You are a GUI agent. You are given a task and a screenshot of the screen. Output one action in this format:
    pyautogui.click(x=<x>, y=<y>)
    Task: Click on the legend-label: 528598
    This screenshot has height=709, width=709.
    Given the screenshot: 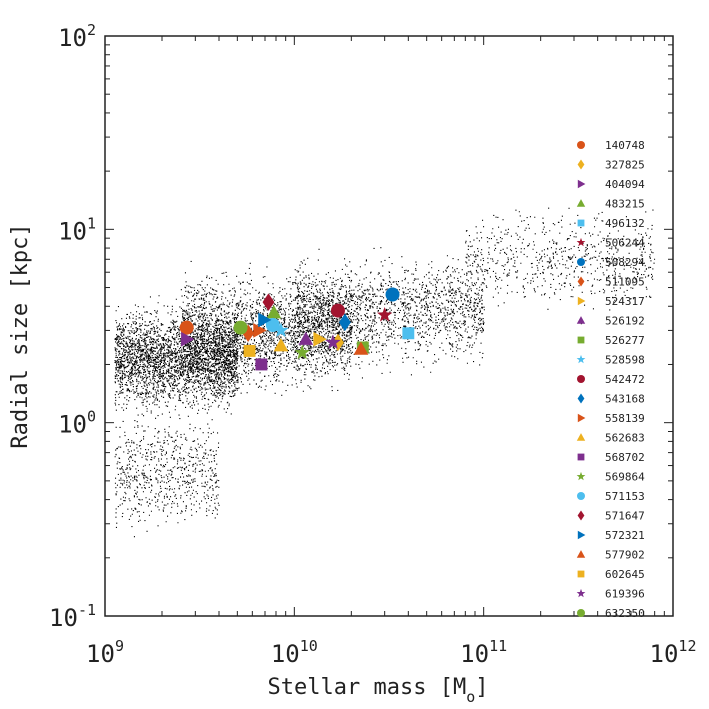 What is the action you would take?
    pyautogui.click(x=625, y=360)
    